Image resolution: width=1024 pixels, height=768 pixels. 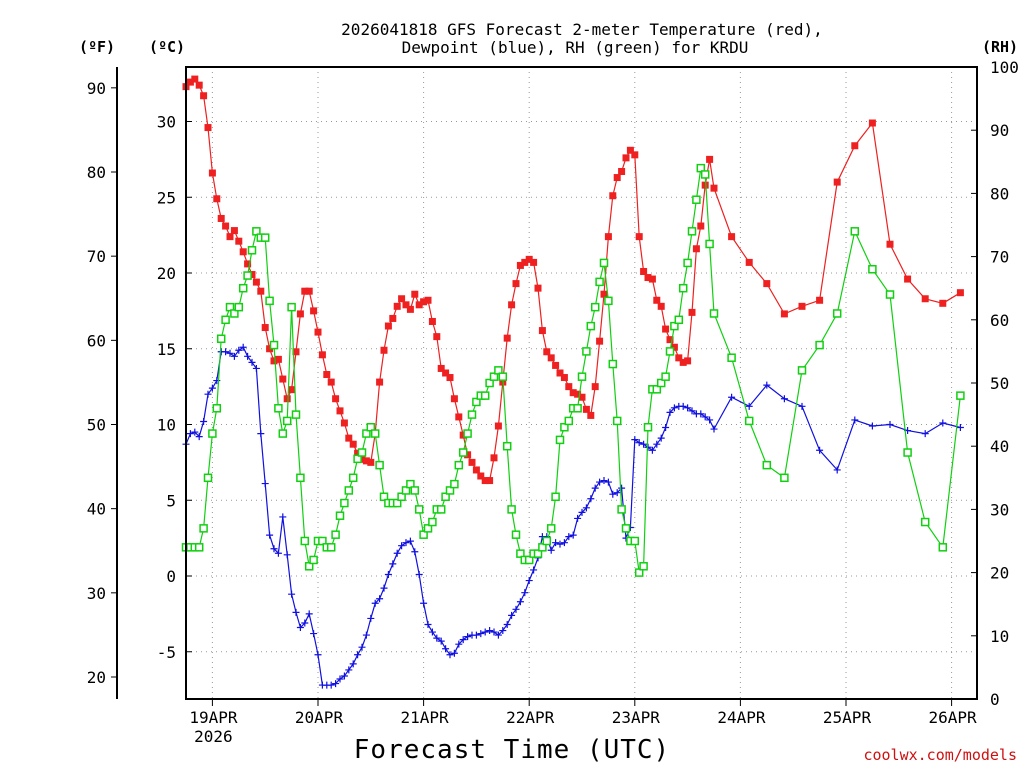 I want to click on rh-tick-label: 50, so click(x=999, y=383).